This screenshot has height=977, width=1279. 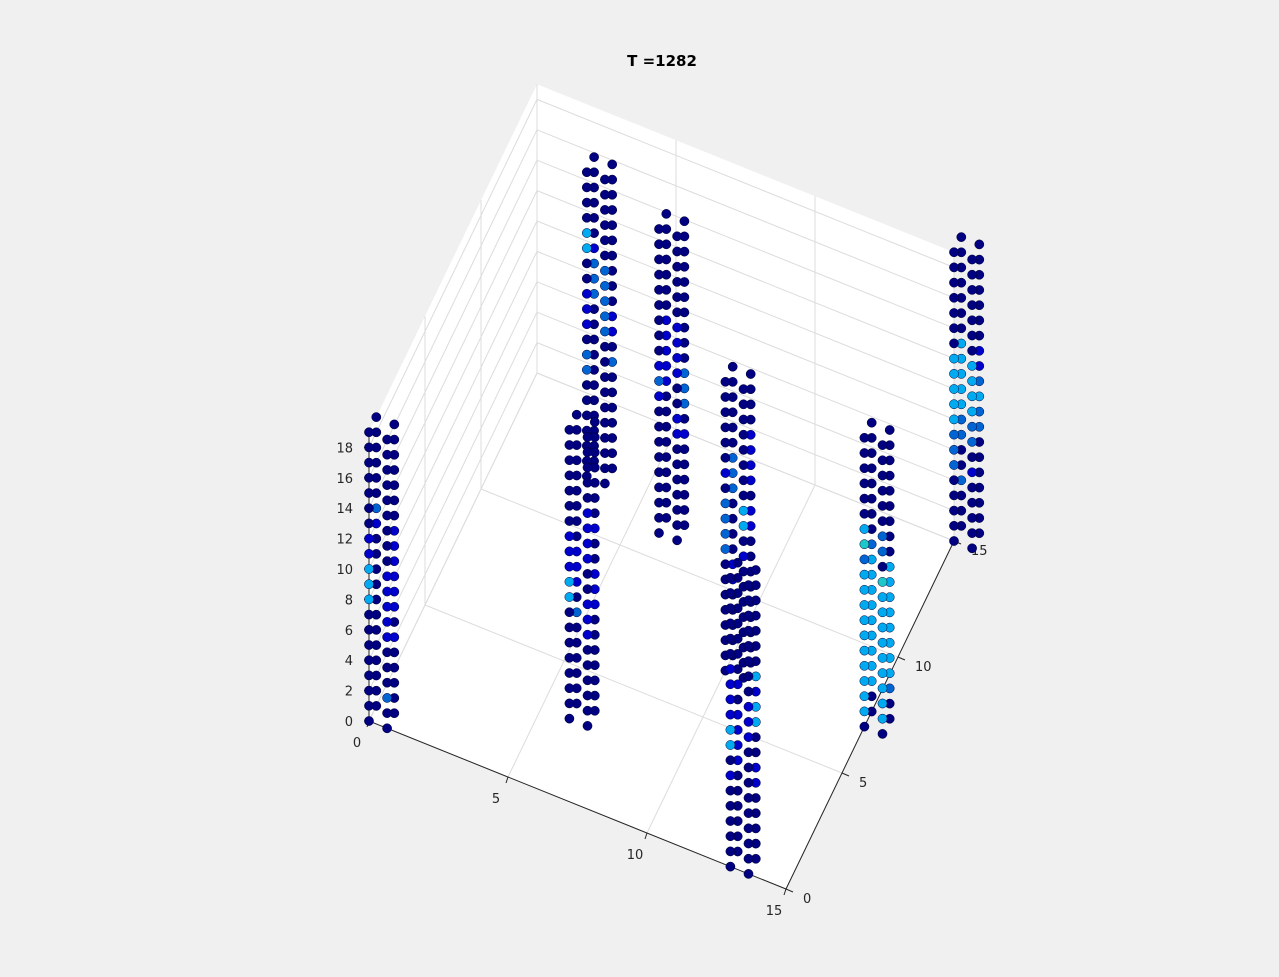 What do you see at coordinates (745, 366) in the screenshot?
I see `grid-line-z-back` at bounding box center [745, 366].